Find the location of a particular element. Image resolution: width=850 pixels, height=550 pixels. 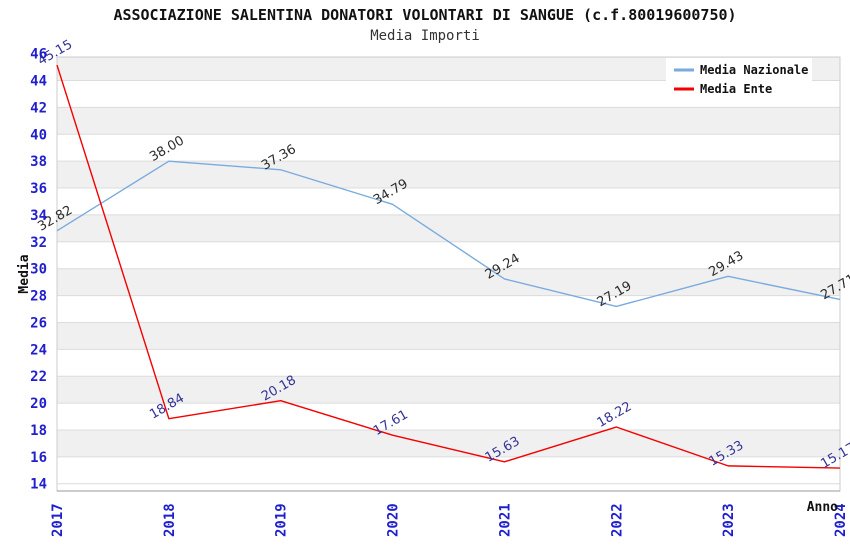

legend: Media Nazionale Media Ente is located at coordinates (739, 80).